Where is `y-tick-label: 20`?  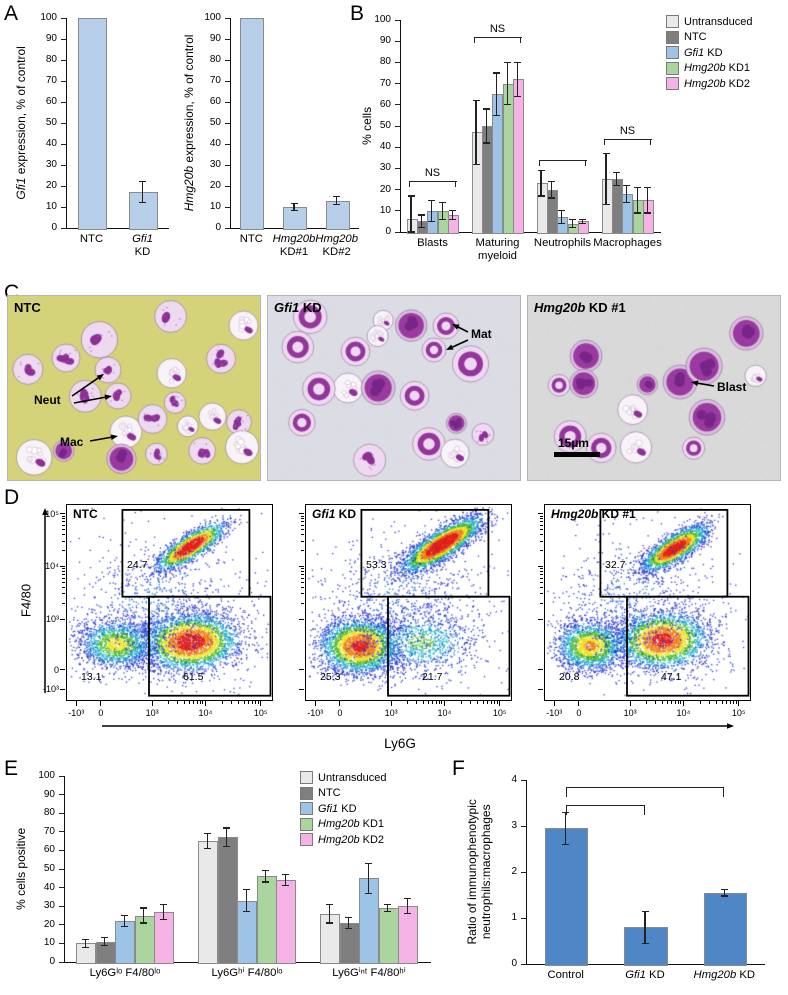 y-tick-label: 20 is located at coordinates (51, 185).